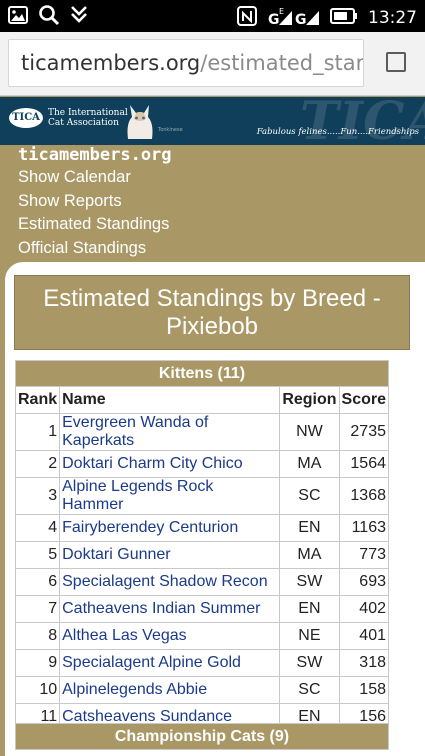 The width and height of the screenshot is (425, 756). Describe the element at coordinates (170, 432) in the screenshot. I see `cat-name-link: Evergreen Wanda of Kaperkats` at that location.